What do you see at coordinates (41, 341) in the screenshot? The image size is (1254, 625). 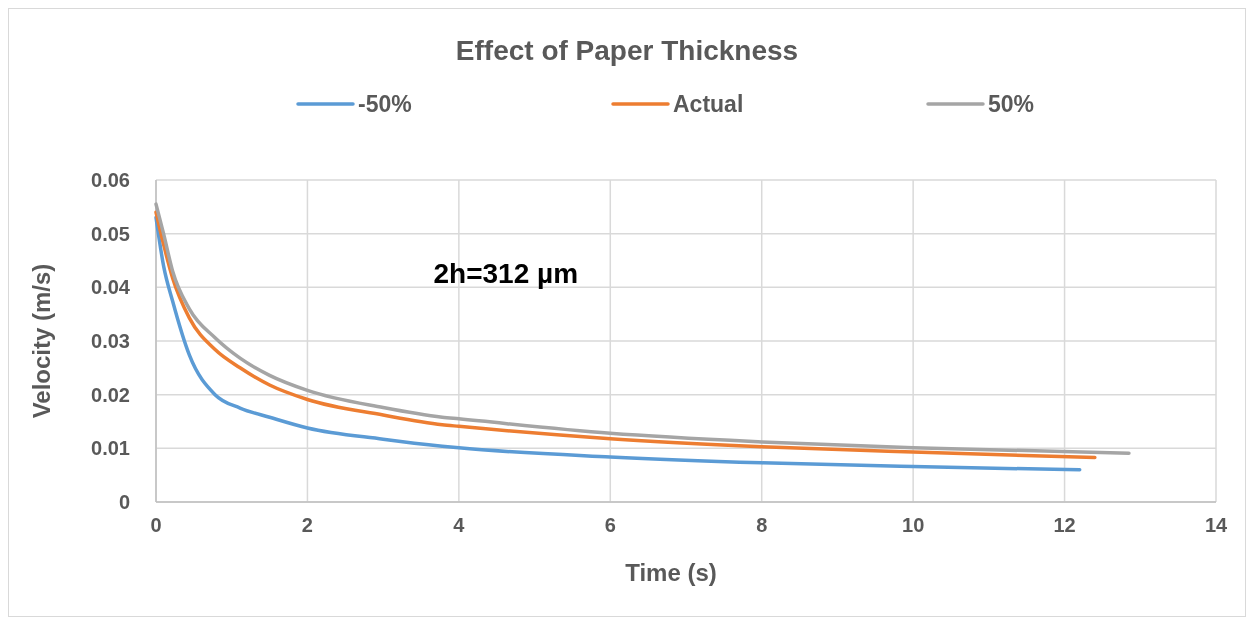 I see `y-axis-title: Velocity (m/s)` at bounding box center [41, 341].